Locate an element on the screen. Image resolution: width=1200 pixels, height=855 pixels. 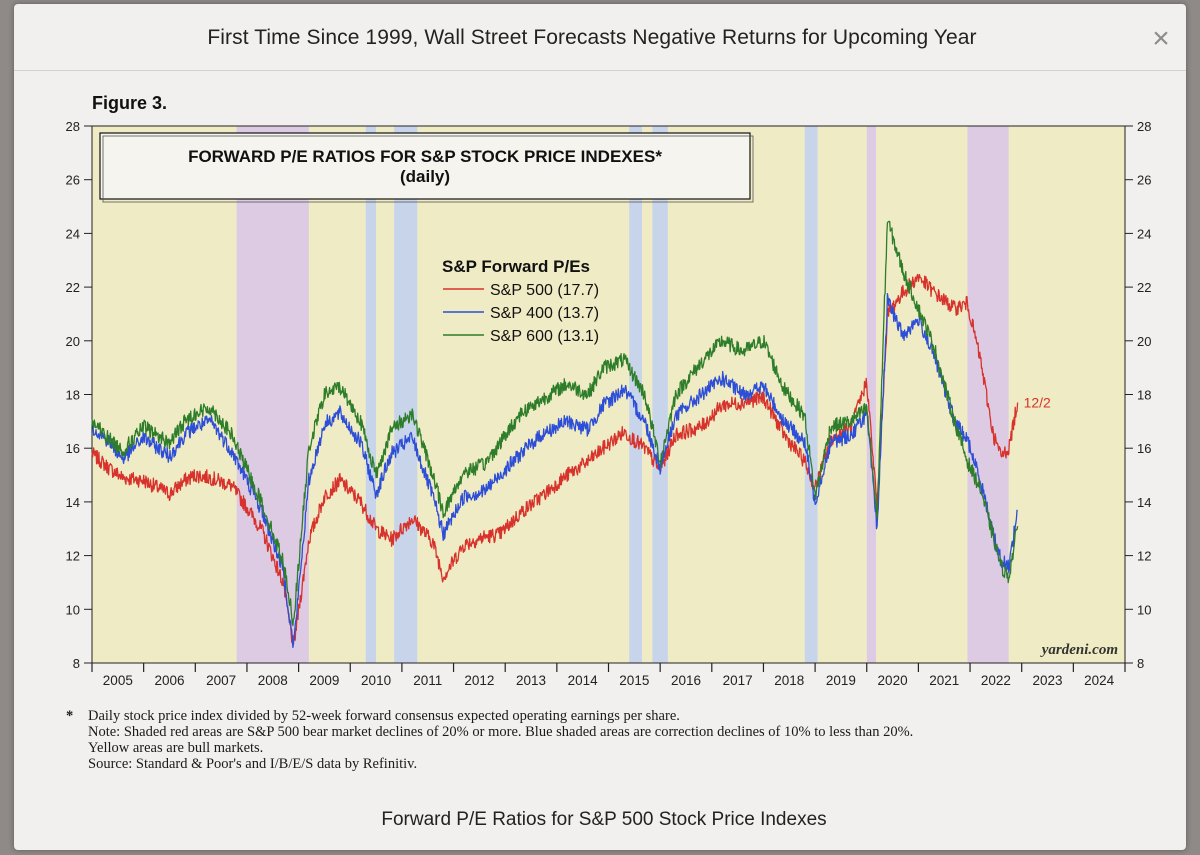
y-tick-label-left: 8 is located at coordinates (76, 663).